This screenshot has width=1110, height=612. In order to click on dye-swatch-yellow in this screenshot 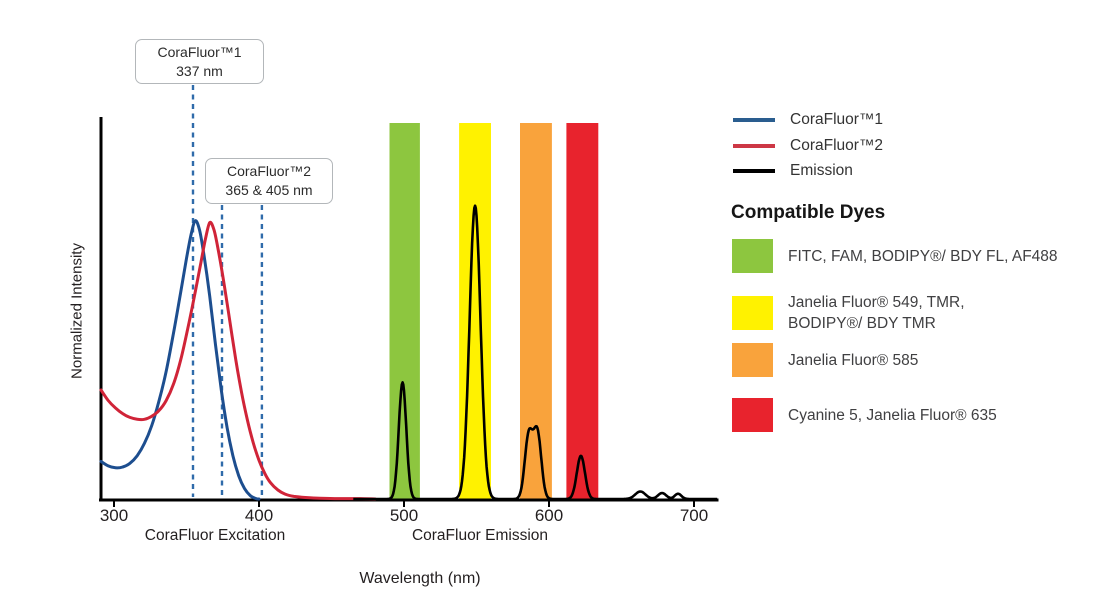, I will do `click(752, 313)`.